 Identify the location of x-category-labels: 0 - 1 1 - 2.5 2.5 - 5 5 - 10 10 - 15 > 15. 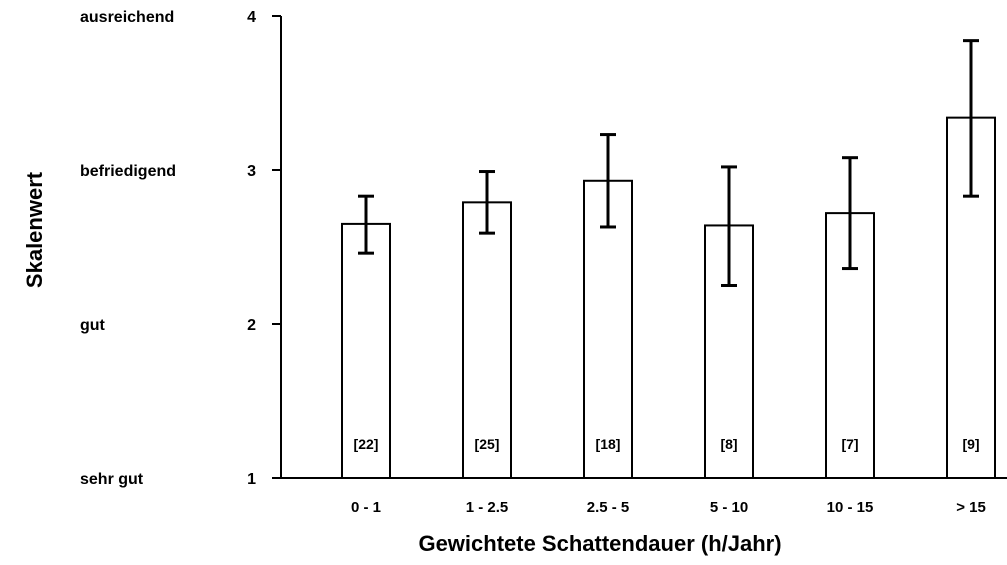
(668, 507).